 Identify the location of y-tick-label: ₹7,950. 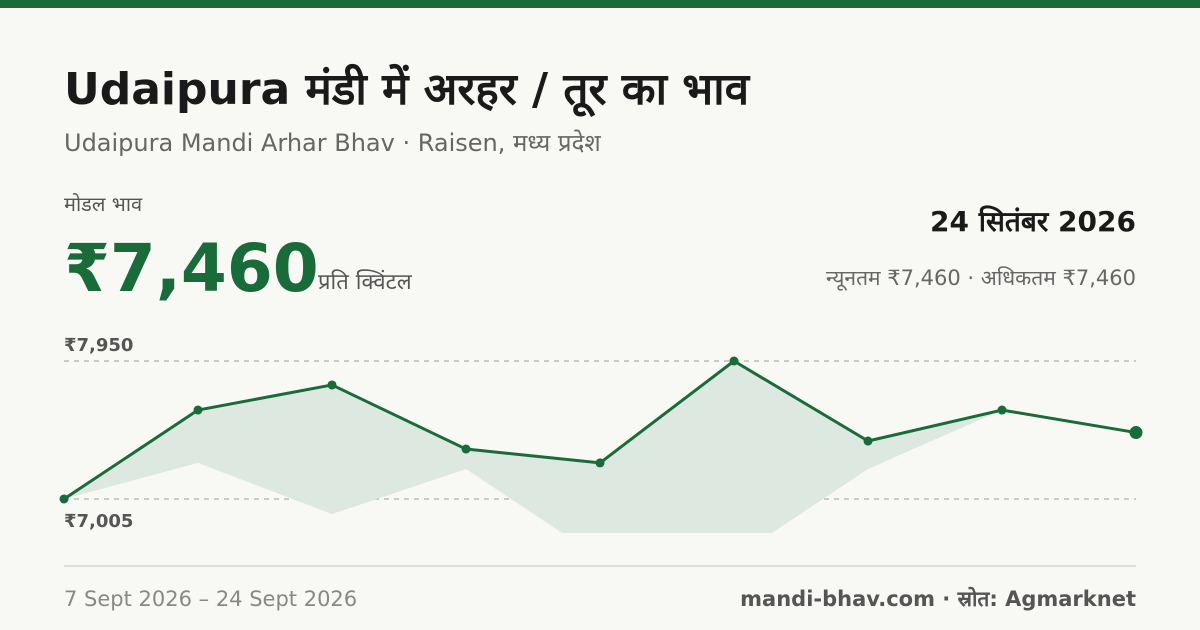
(98, 345).